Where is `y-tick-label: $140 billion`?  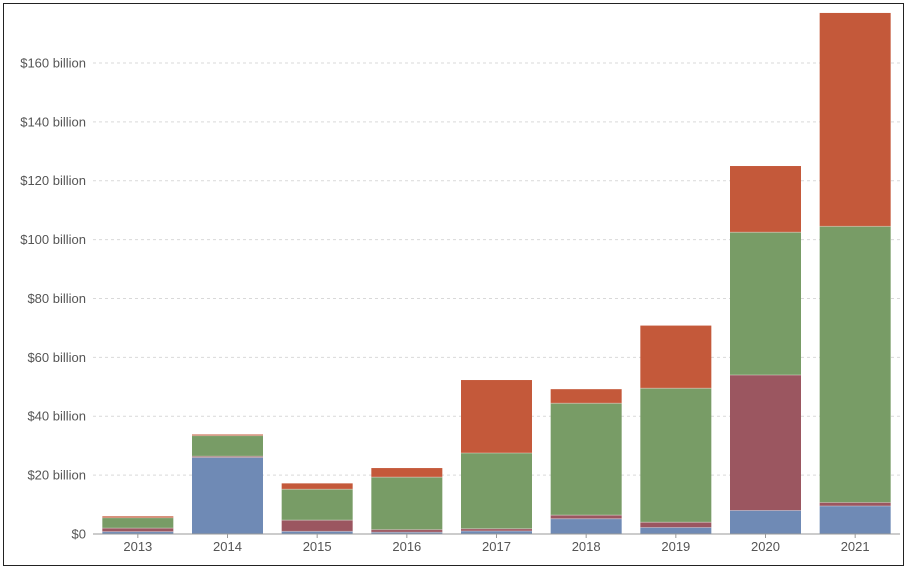 y-tick-label: $140 billion is located at coordinates (53, 121).